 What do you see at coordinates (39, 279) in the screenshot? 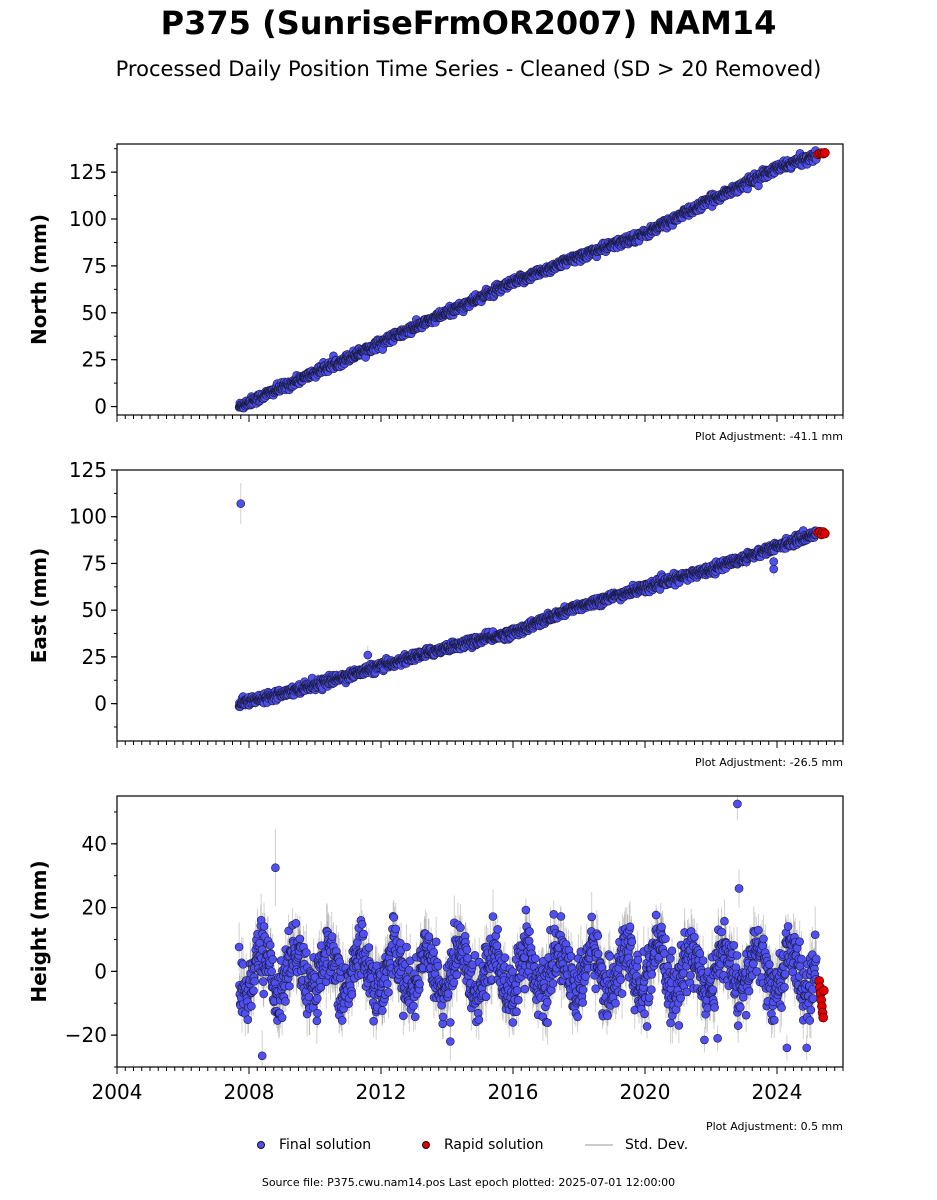
I see `y-axis-label: North (mm)` at bounding box center [39, 279].